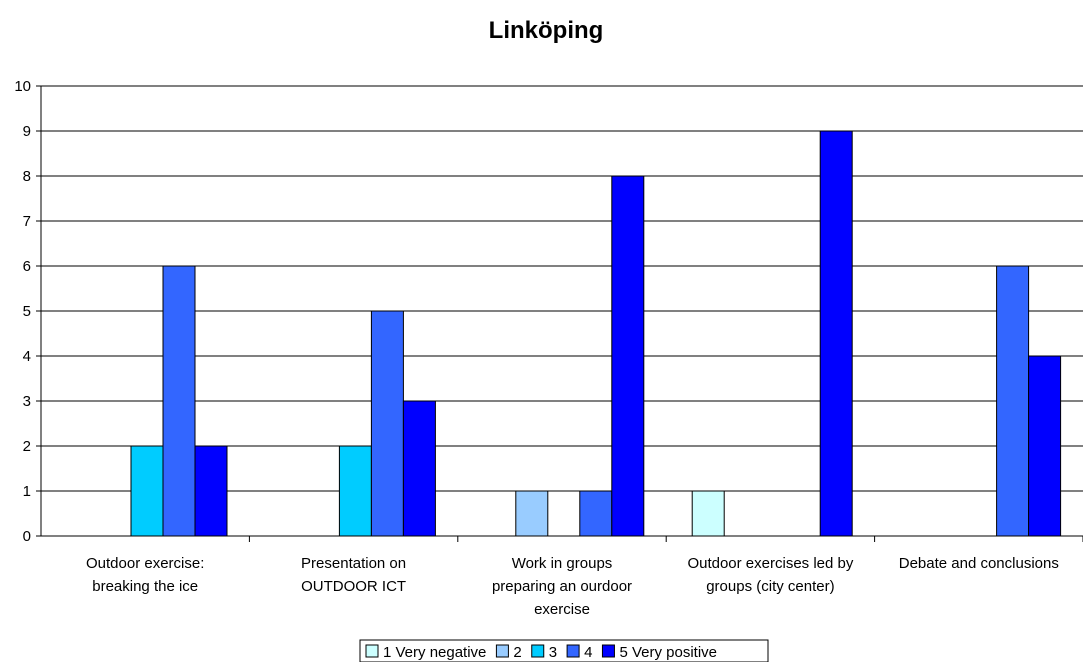 Image resolution: width=1083 pixels, height=662 pixels. Describe the element at coordinates (145, 563) in the screenshot. I see `category-label: Outdoor exercise:` at that location.